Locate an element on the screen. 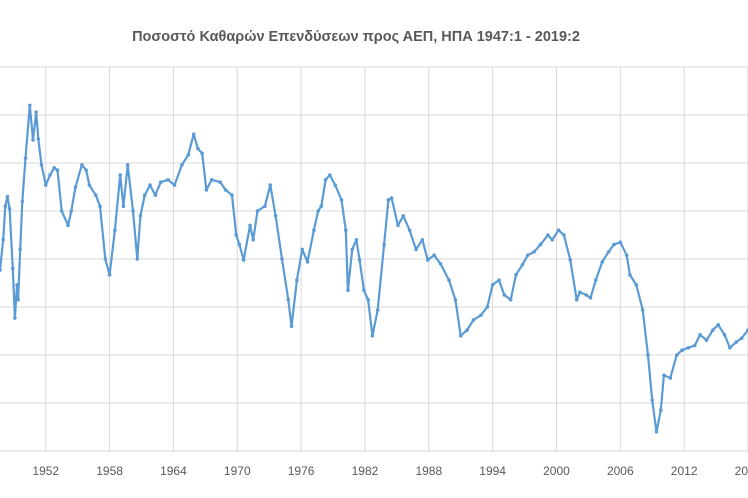 The image size is (748, 498). x-tick-label: 1976 is located at coordinates (301, 471).